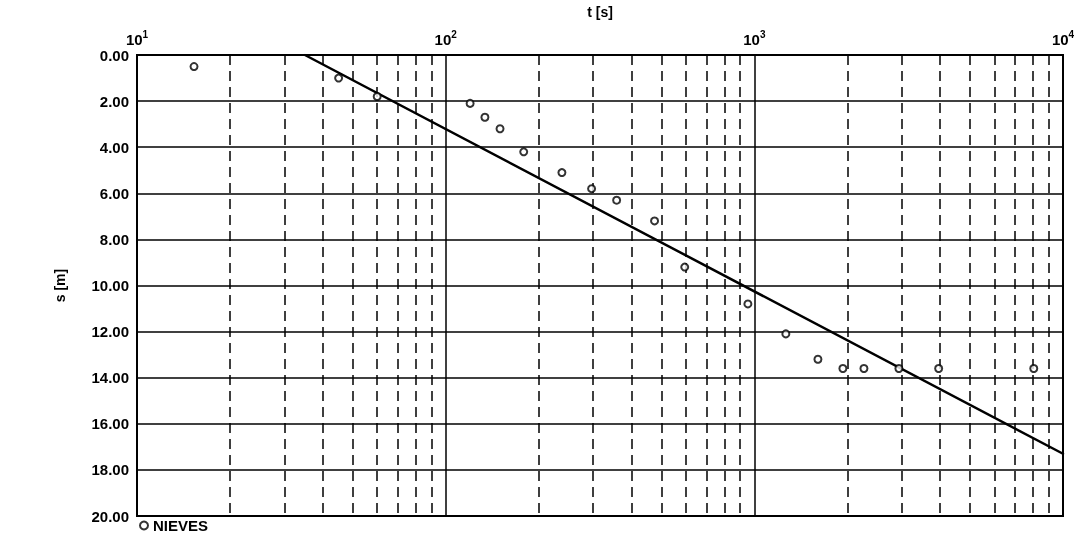 Image resolution: width=1083 pixels, height=546 pixels. Describe the element at coordinates (181, 525) in the screenshot. I see `legend-label: NIEVES` at that location.